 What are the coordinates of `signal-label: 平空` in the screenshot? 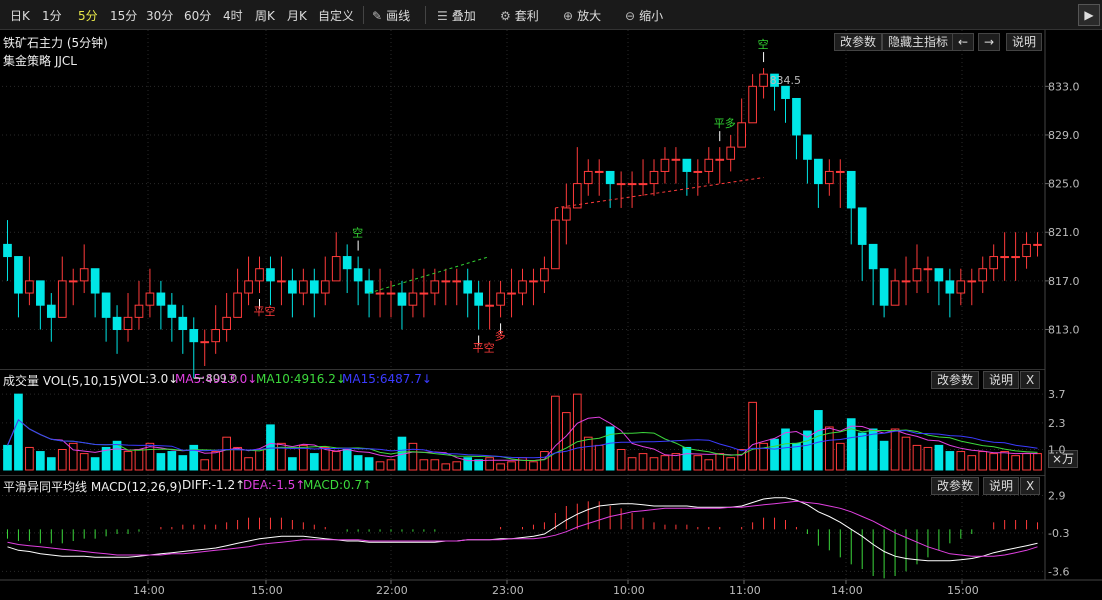 It's located at (265, 311).